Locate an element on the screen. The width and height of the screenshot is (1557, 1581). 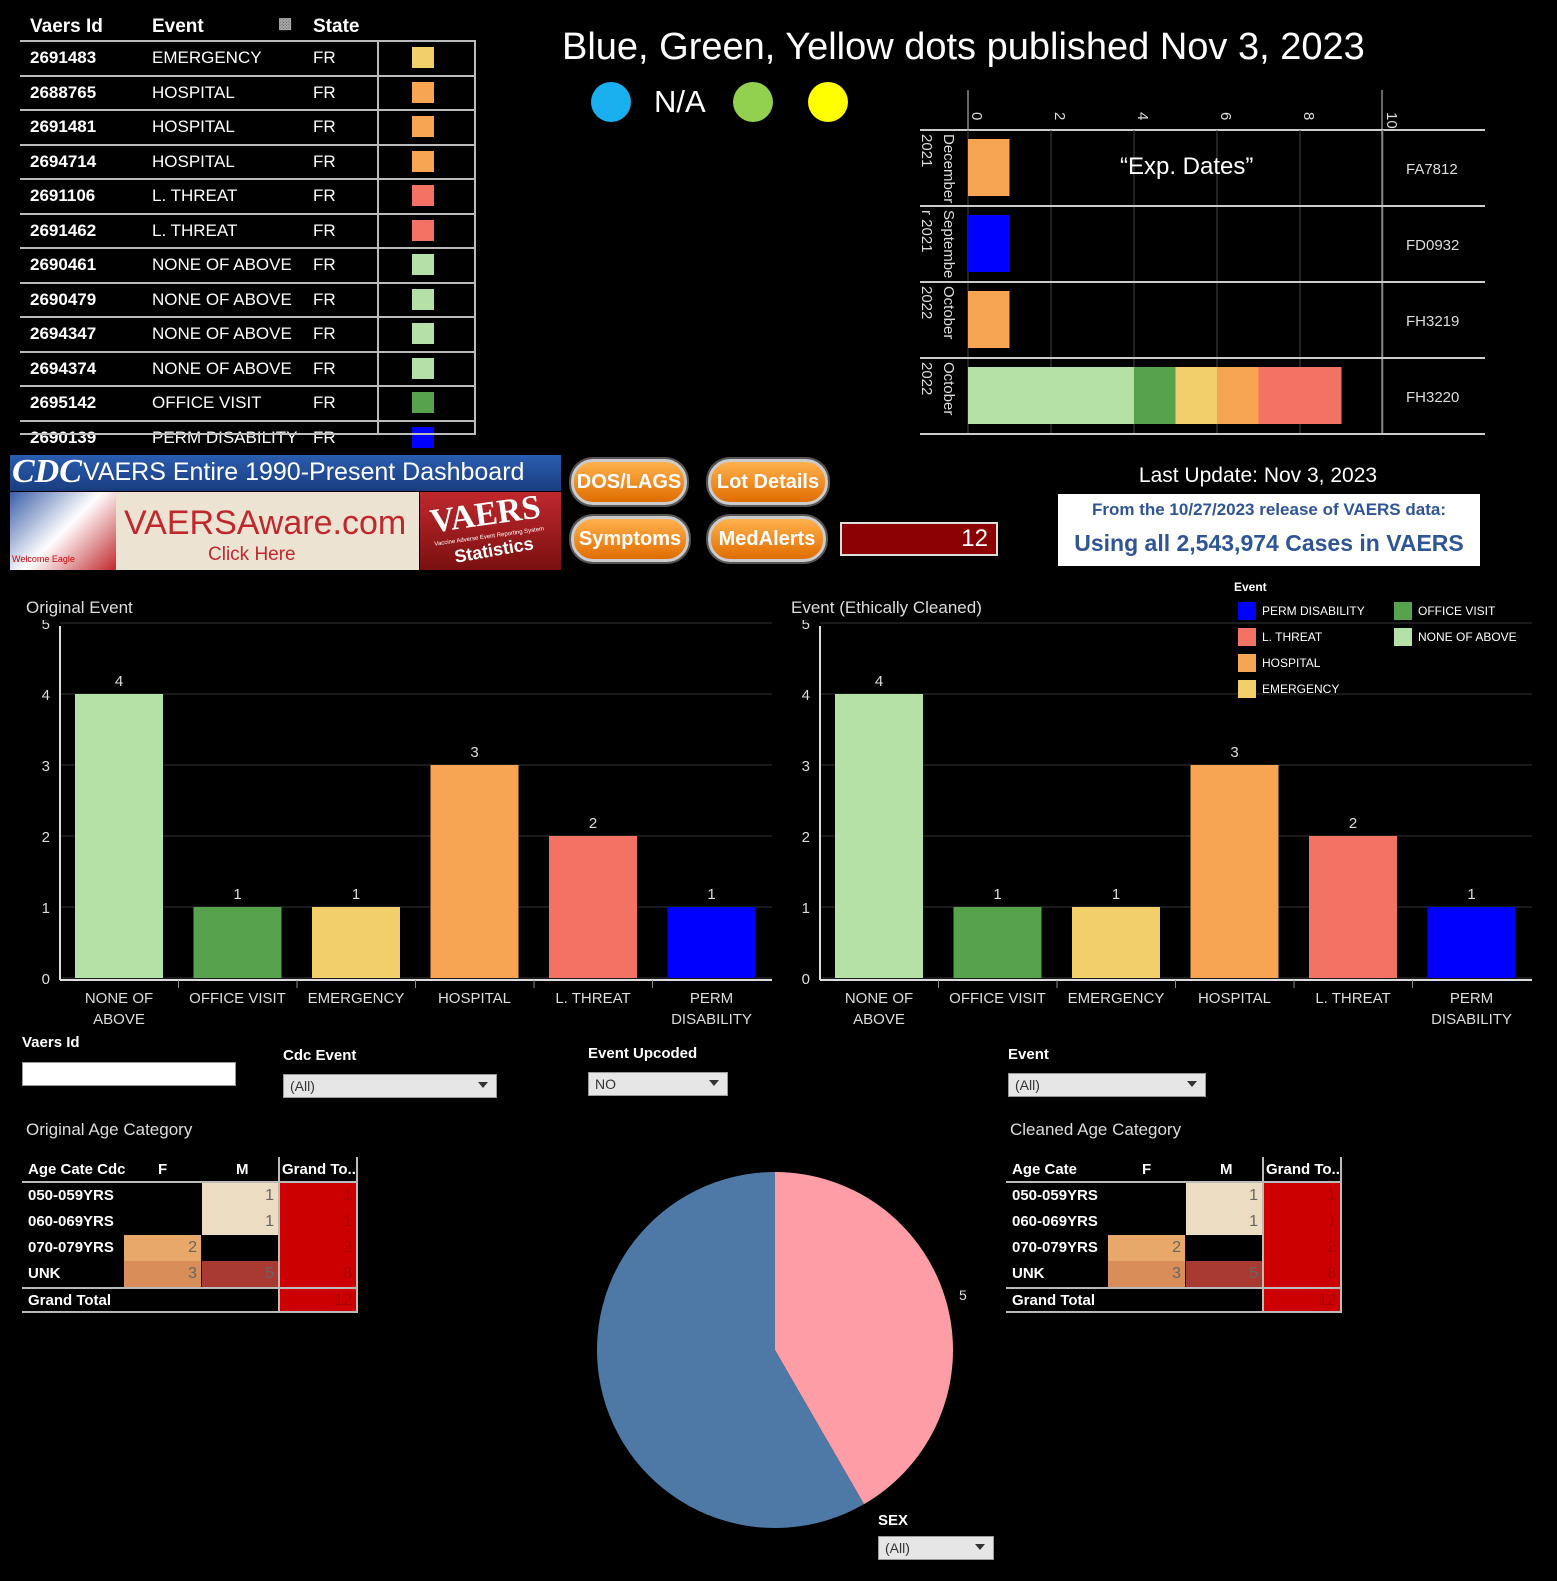
legend-item: L. THREAT is located at coordinates (1280, 637).